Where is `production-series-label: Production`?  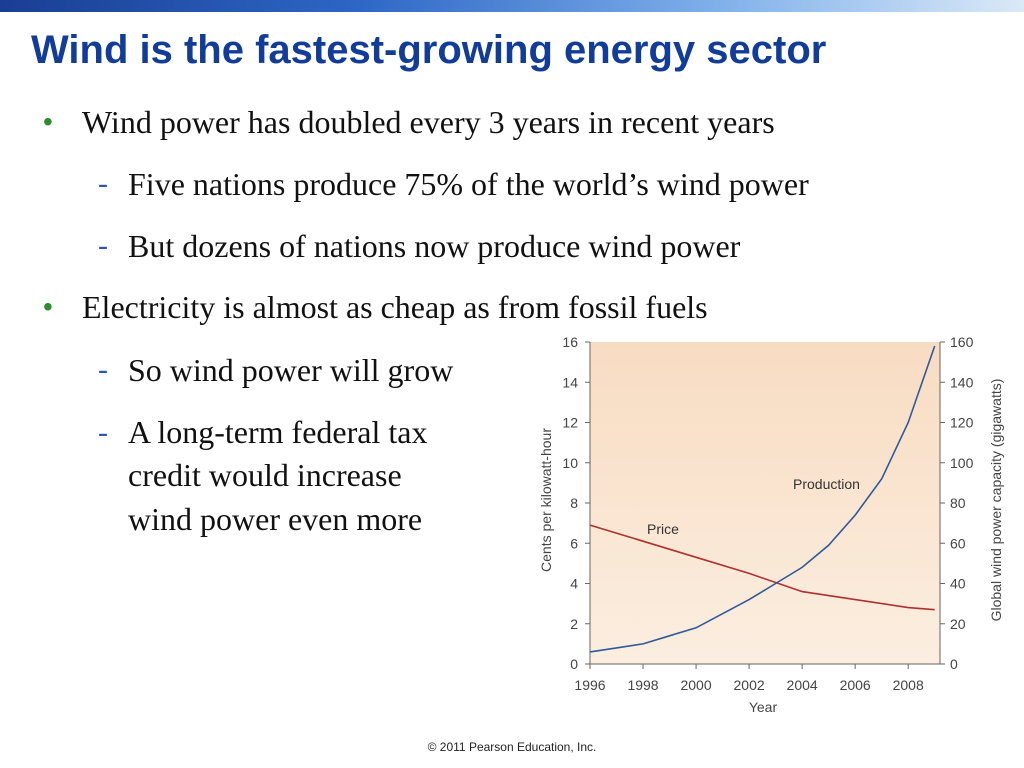
production-series-label: Production is located at coordinates (826, 484).